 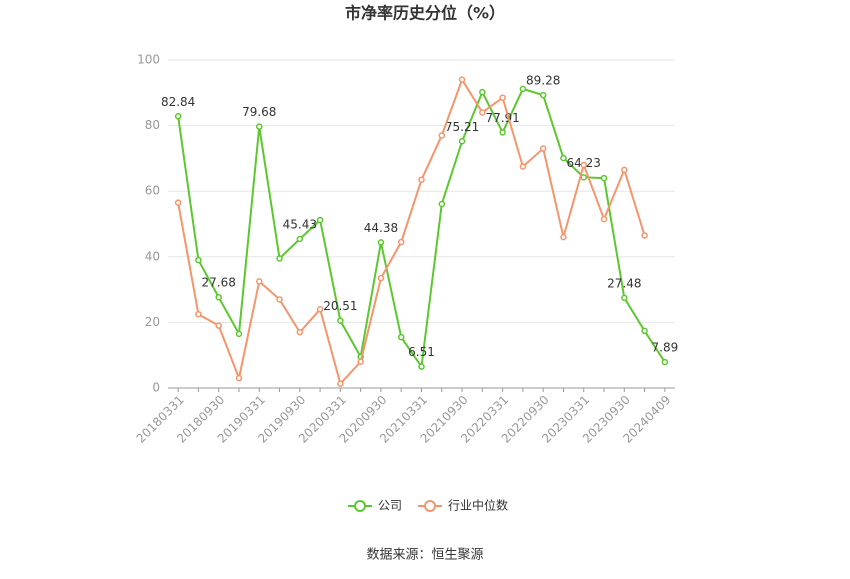 What do you see at coordinates (424, 555) in the screenshot?
I see `source: 数据来源：恒生聚源` at bounding box center [424, 555].